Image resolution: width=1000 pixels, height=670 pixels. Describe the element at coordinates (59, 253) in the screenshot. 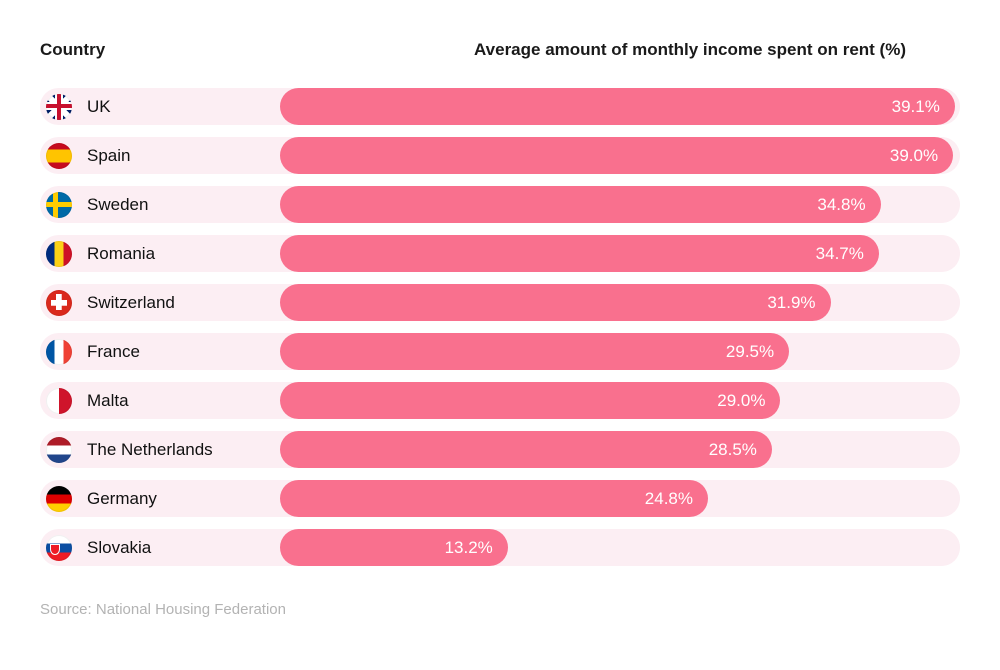

I see `flag-ro-icon` at that location.